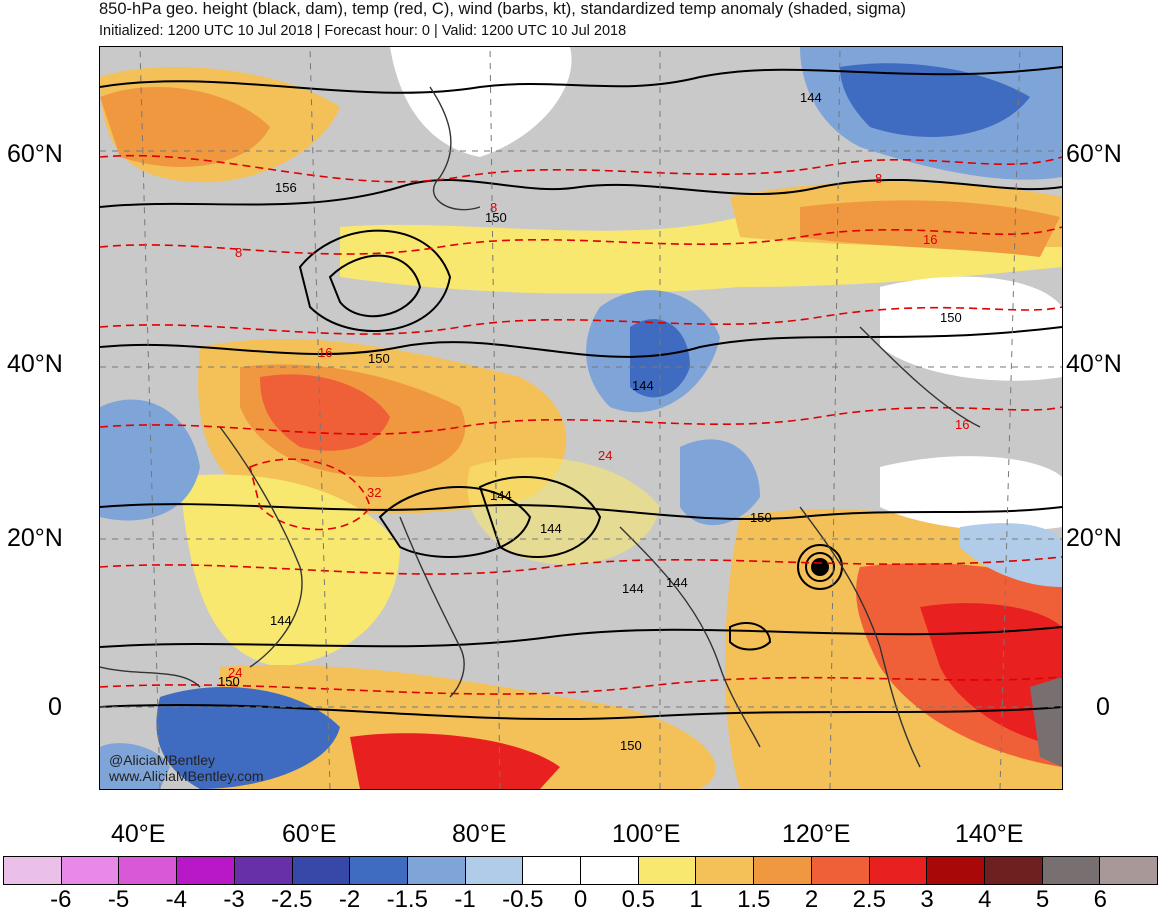 The width and height of the screenshot is (1160, 914). What do you see at coordinates (1094, 154) in the screenshot?
I see `lat-label-right: 60°N` at bounding box center [1094, 154].